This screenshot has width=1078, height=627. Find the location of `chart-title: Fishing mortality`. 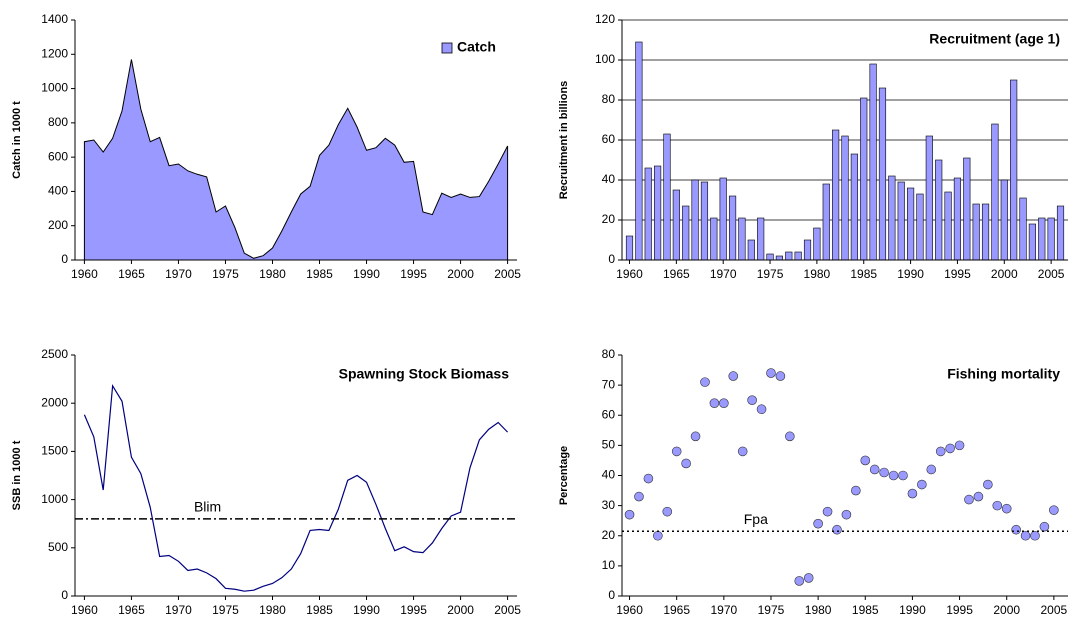

chart-title: Fishing mortality is located at coordinates (1003, 374).